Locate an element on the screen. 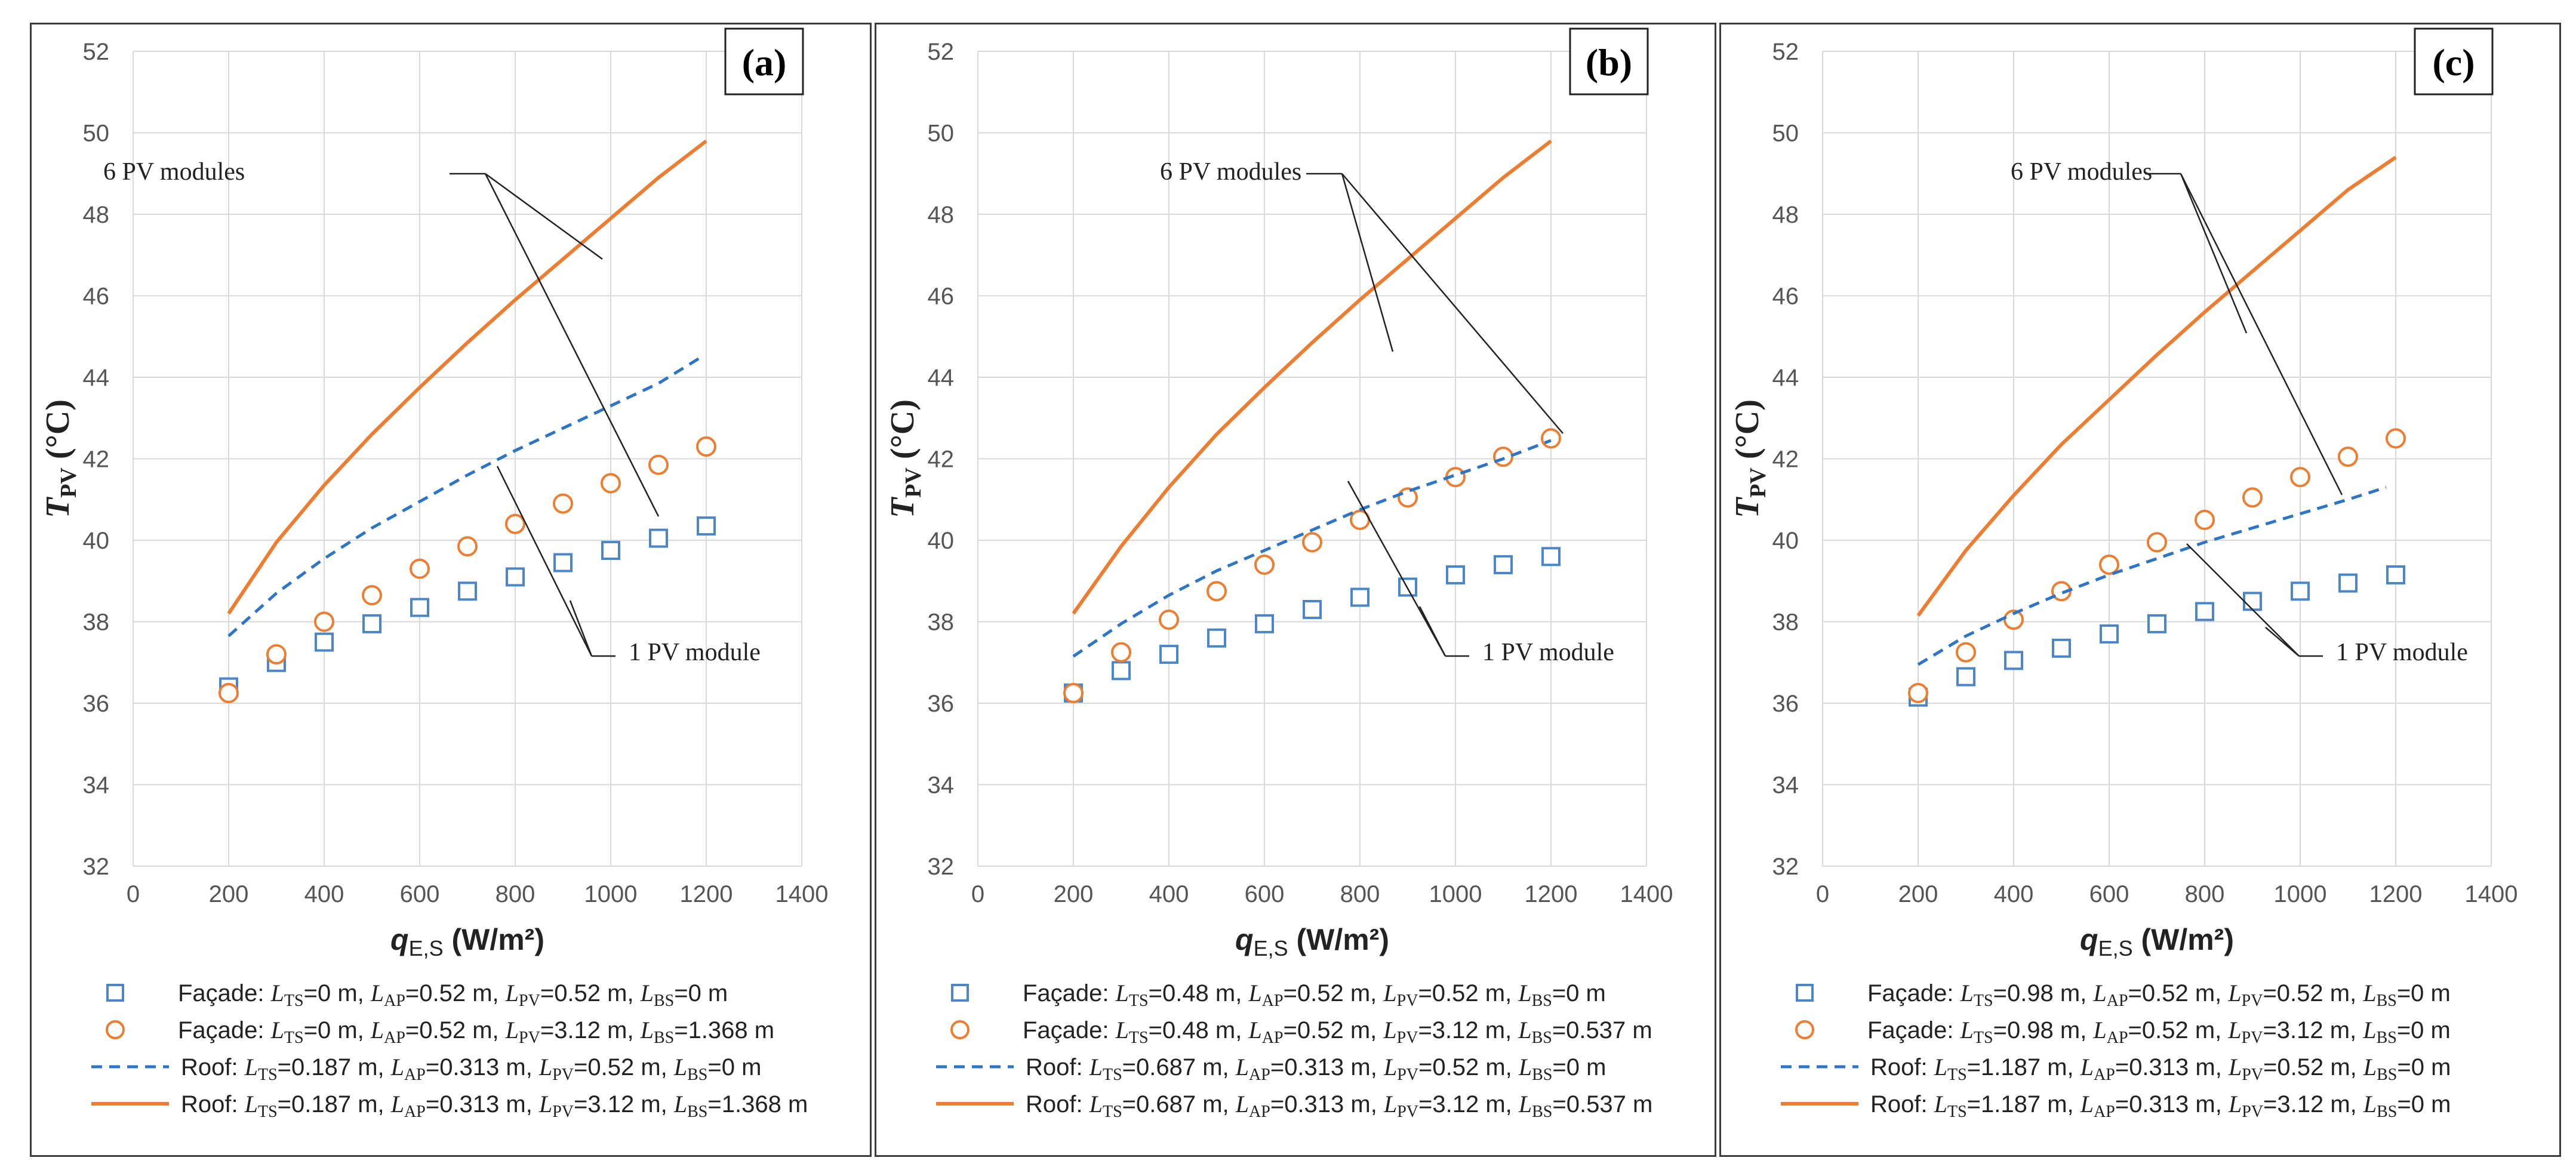 This screenshot has height=1176, width=2576. y-tick-label: 44 is located at coordinates (96, 378).